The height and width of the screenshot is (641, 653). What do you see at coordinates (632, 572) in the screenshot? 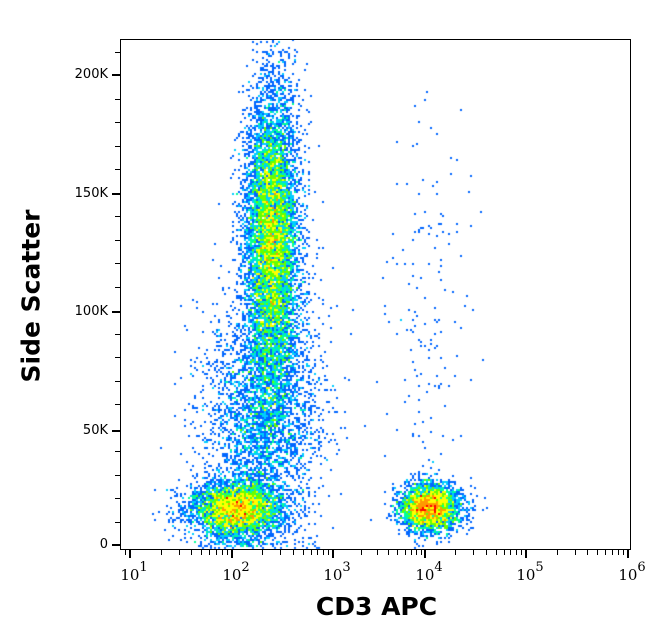
I see `x-tick-label: 10⁶` at bounding box center [632, 572].